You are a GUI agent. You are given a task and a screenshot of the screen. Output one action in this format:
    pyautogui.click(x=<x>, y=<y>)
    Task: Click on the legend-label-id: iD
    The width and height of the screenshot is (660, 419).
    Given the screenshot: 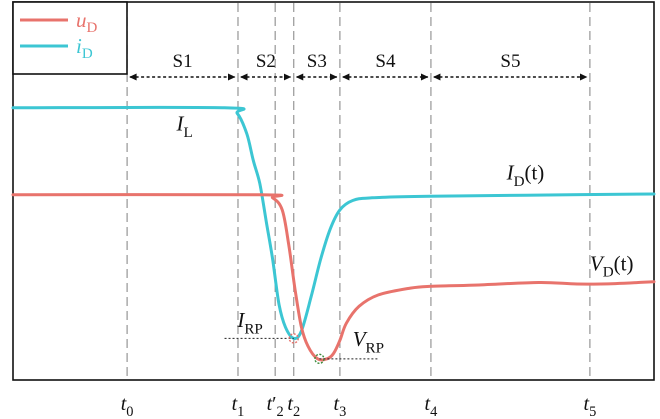 What is the action you would take?
    pyautogui.click(x=84, y=48)
    